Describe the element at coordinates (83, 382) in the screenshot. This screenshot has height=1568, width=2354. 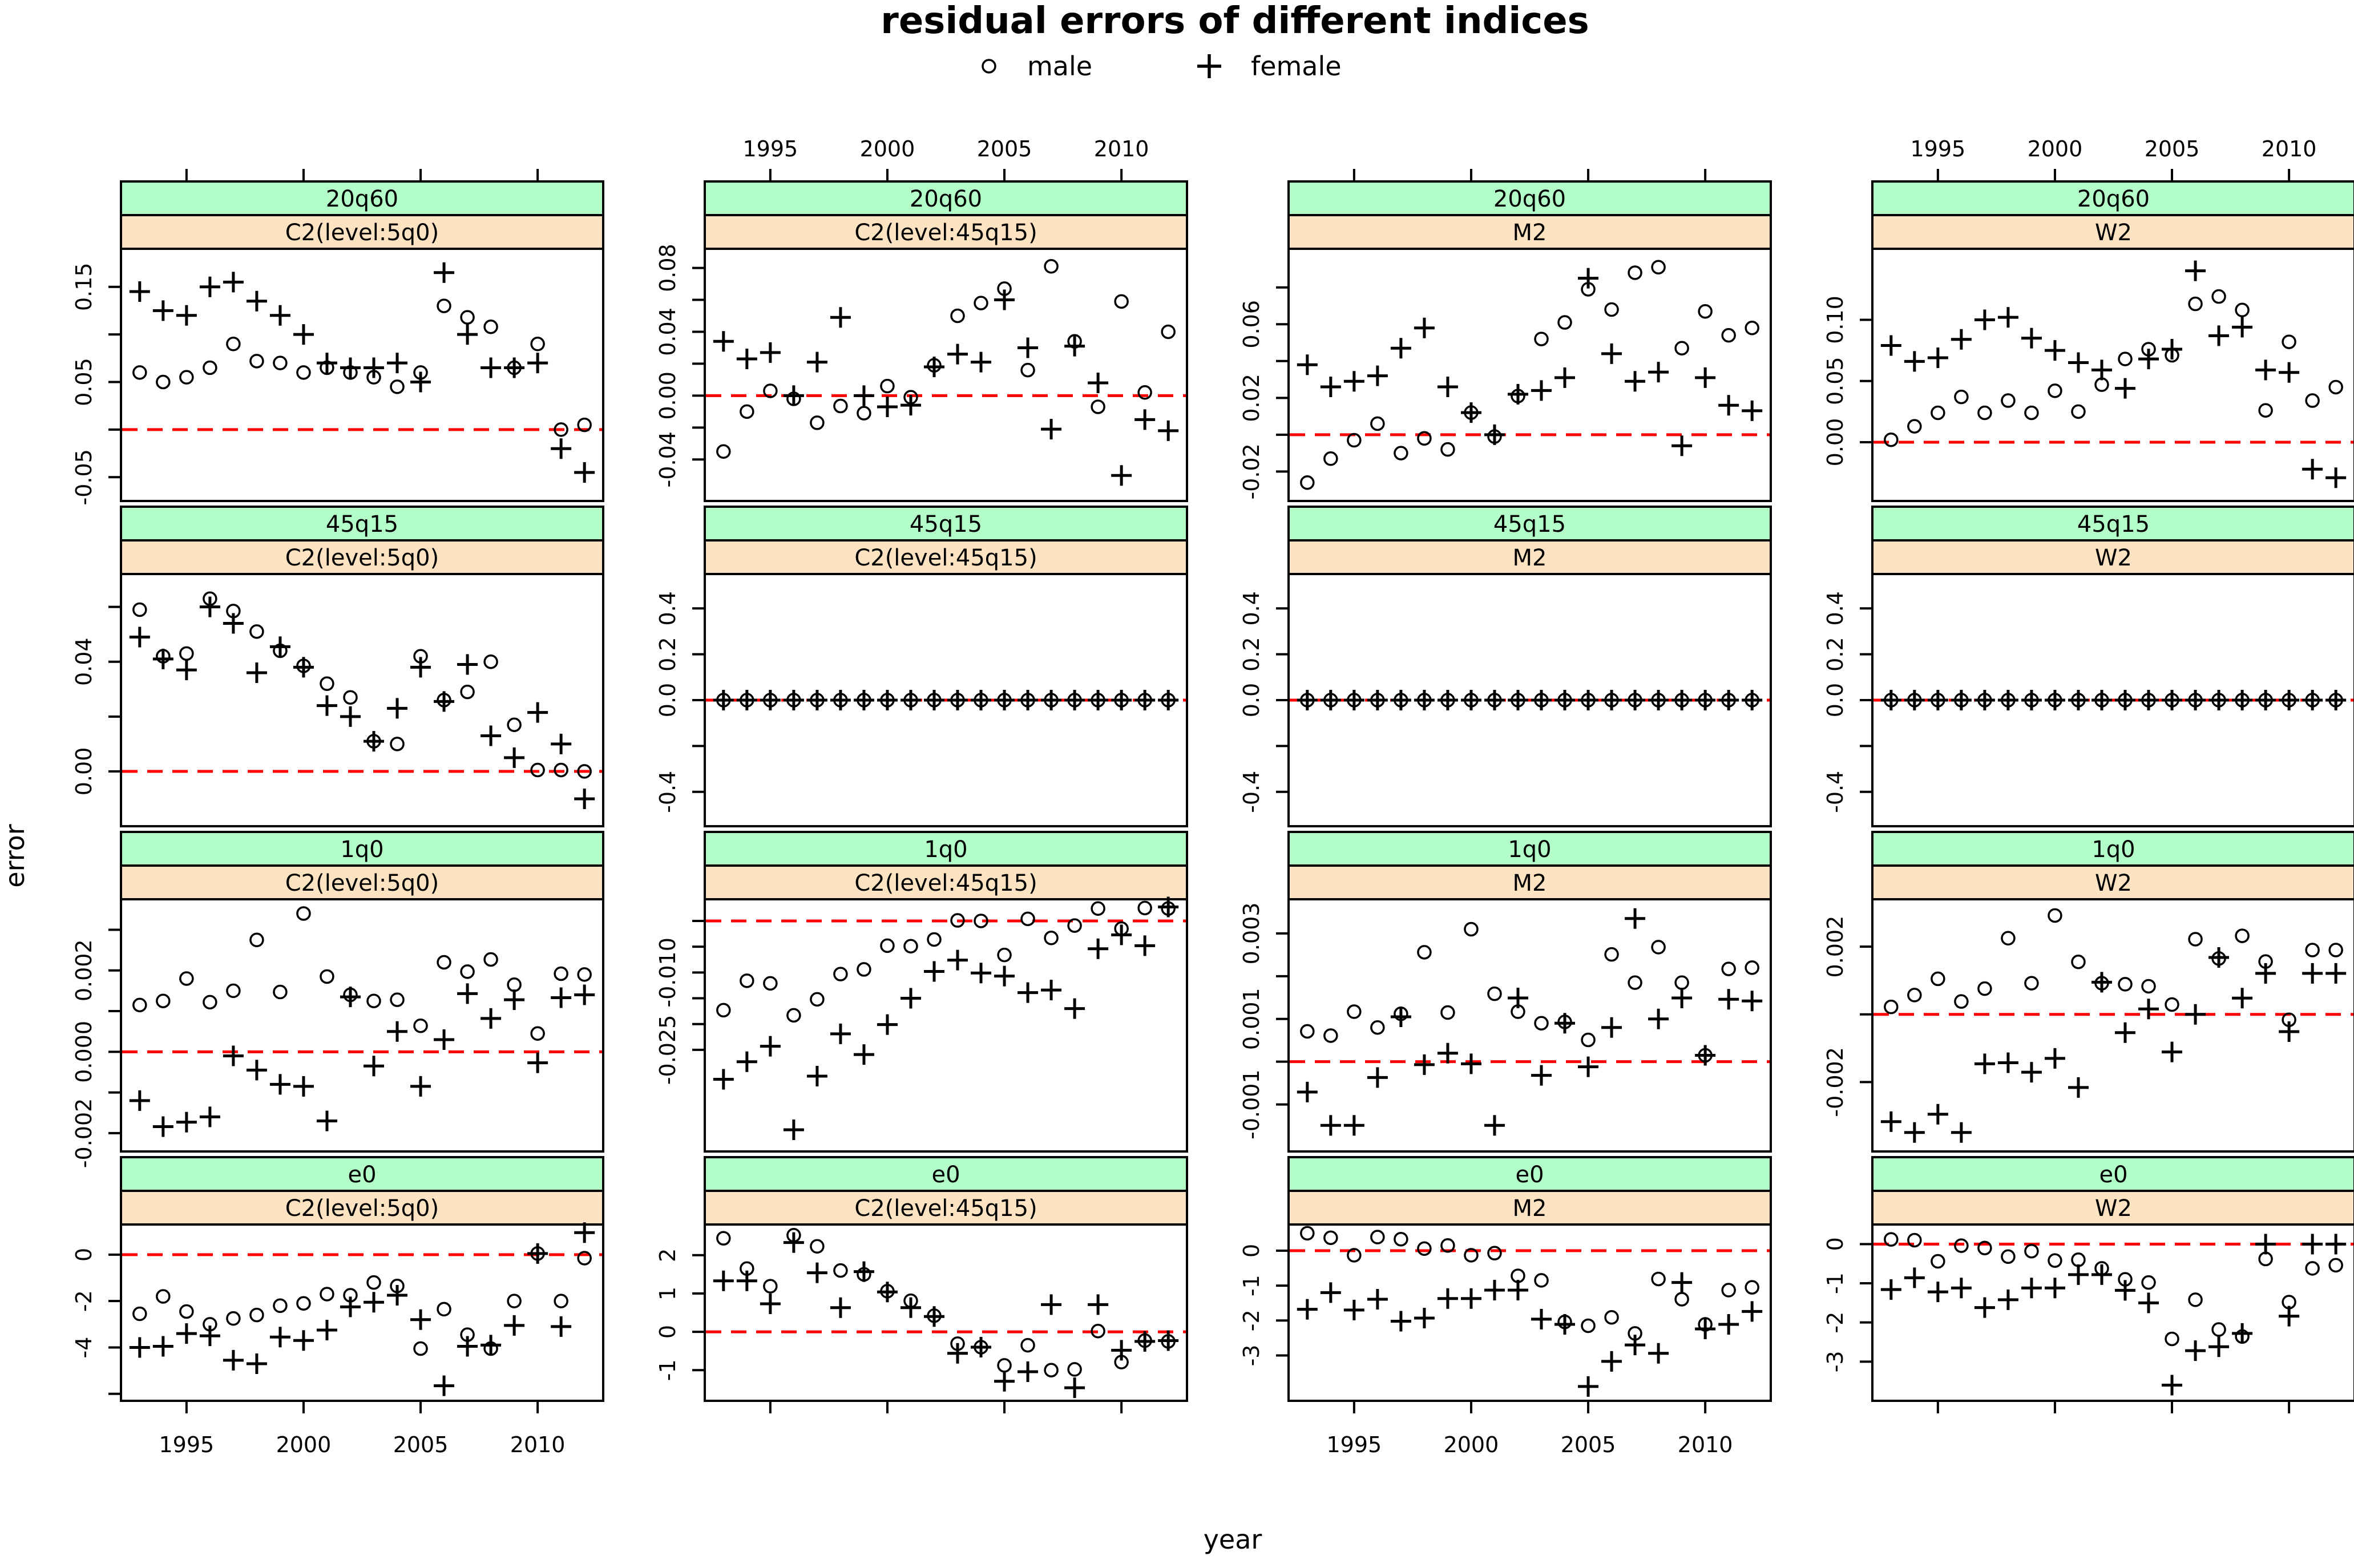
I see `y-tick-label: 0.05` at that location.